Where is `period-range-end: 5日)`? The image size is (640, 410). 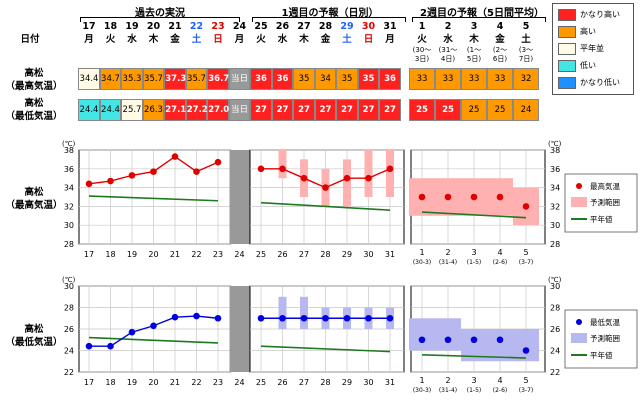 period-range-end: 5日) is located at coordinates (474, 59).